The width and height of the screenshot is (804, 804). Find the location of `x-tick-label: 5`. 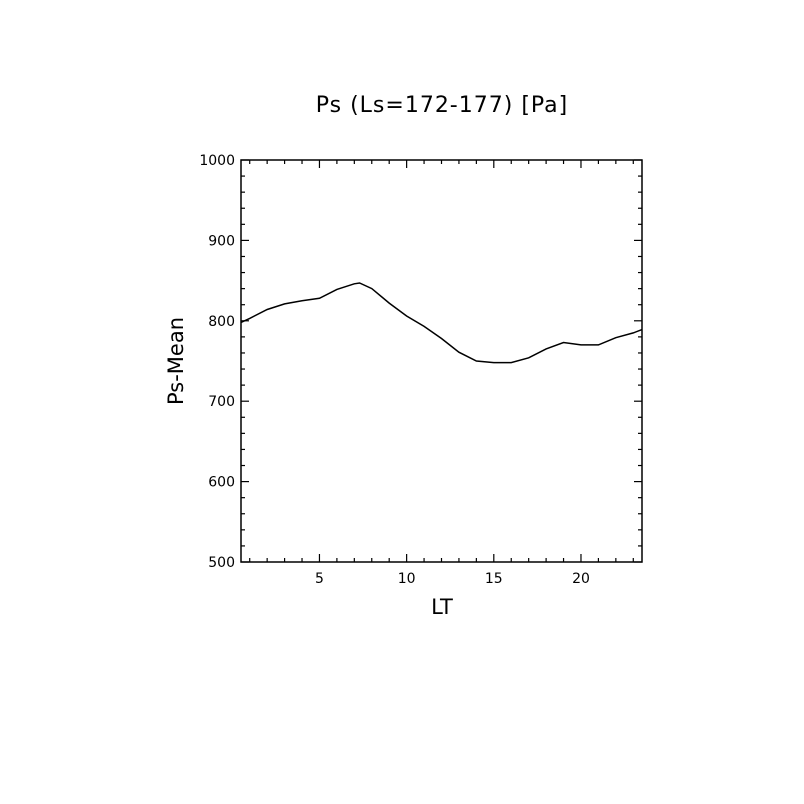

x-tick-label: 5 is located at coordinates (319, 579).